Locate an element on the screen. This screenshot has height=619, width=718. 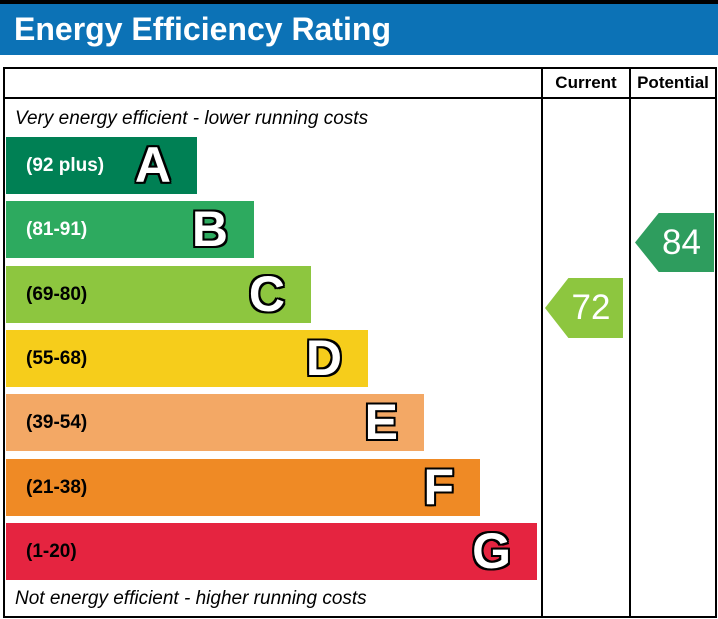
band-g-range-label: (1-20) is located at coordinates (51, 551).